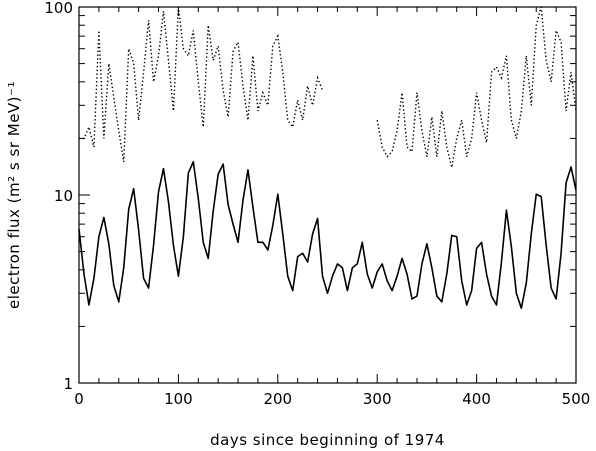  What do you see at coordinates (68, 384) in the screenshot?
I see `y-tick-label: 1` at bounding box center [68, 384].